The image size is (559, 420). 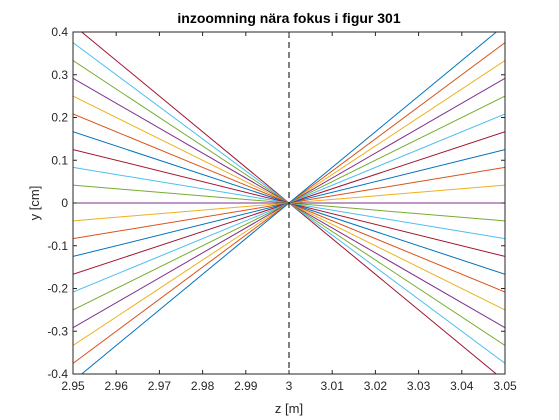 I want to click on y-tick-label: -0.3, so click(x=57, y=331).